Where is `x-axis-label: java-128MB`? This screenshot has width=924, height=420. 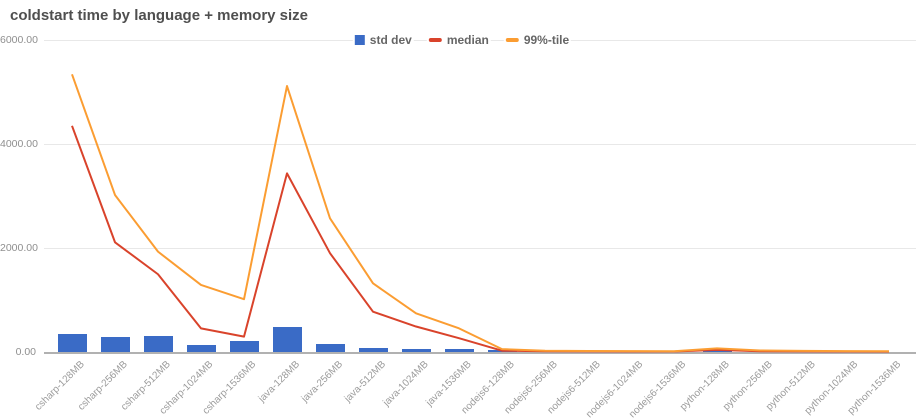
x-axis-label: java-128MB is located at coordinates (279, 382).